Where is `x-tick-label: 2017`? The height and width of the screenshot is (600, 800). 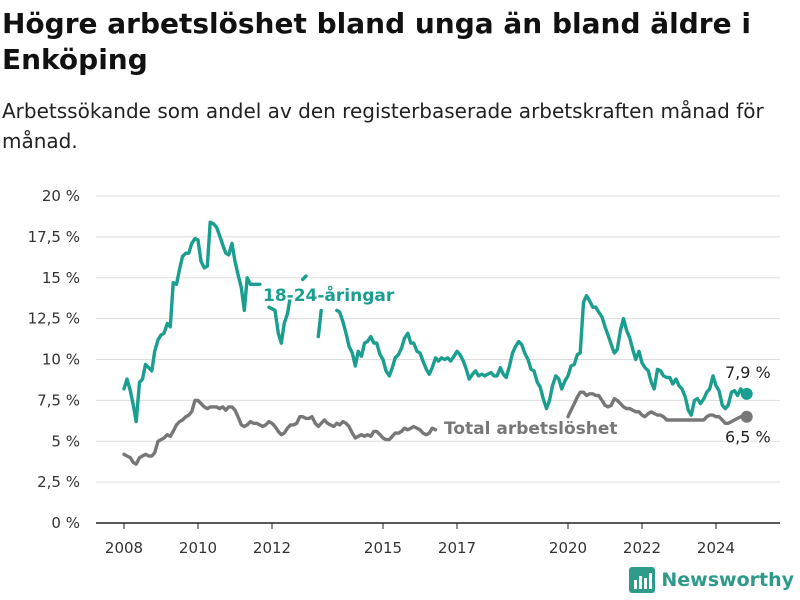
x-tick-label: 2017 is located at coordinates (457, 548).